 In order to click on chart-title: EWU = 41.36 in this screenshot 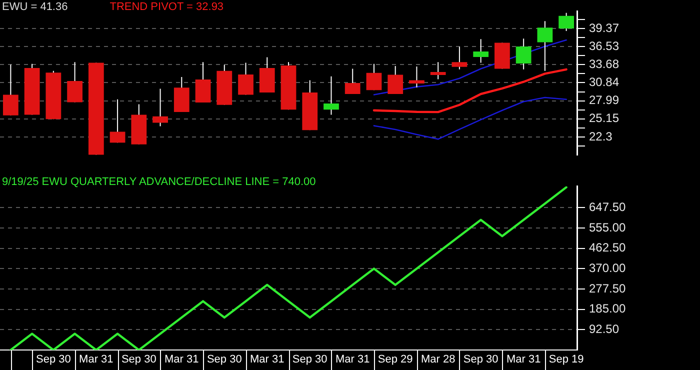, I will do `click(35, 7)`.